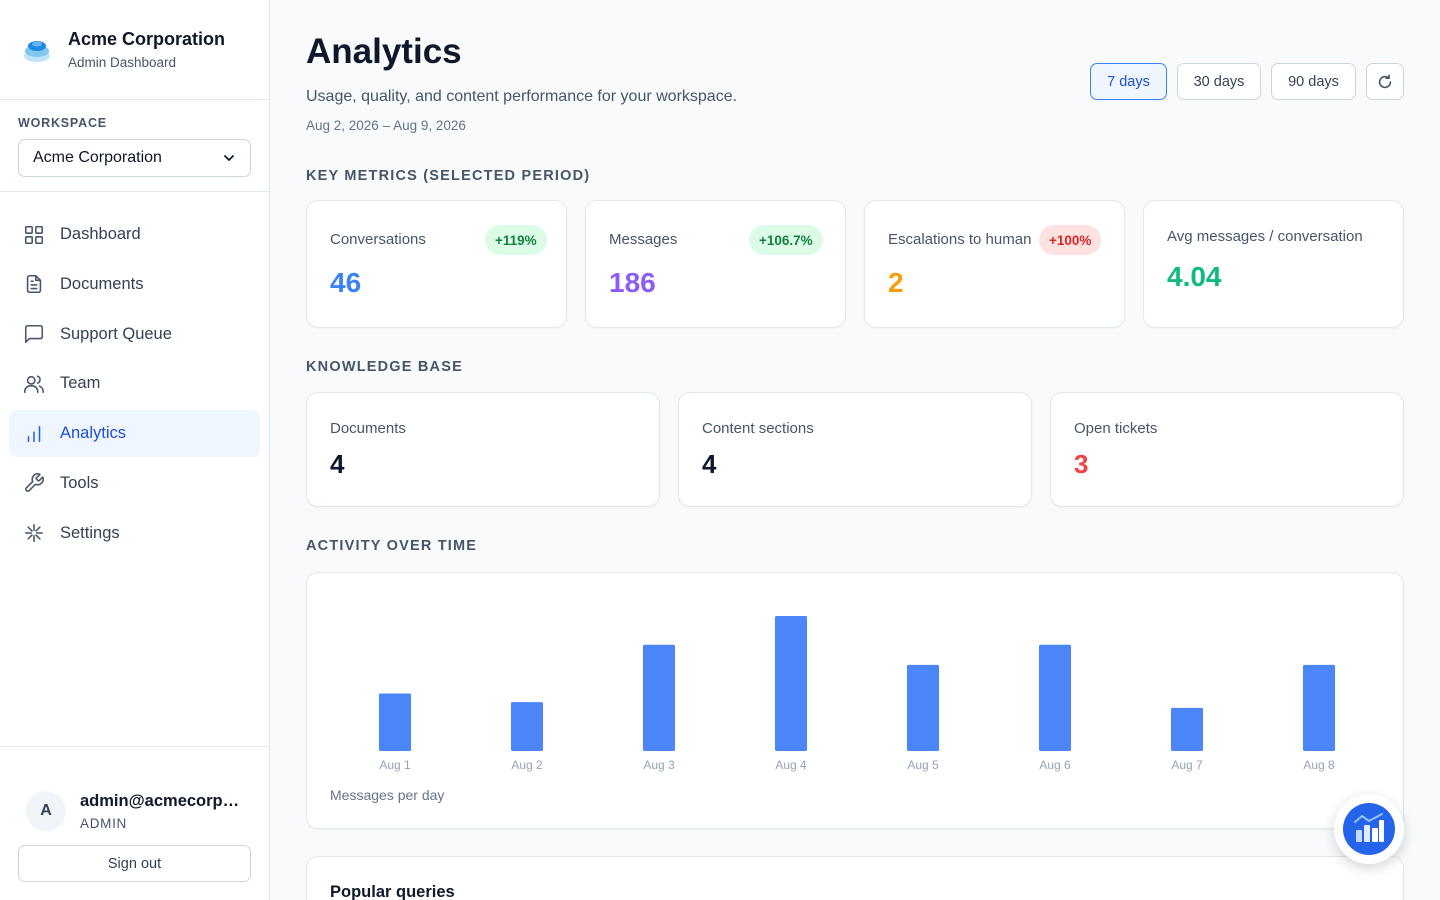 The image size is (1440, 900). Describe the element at coordinates (346, 282) in the screenshot. I see `metric-value: 46` at that location.